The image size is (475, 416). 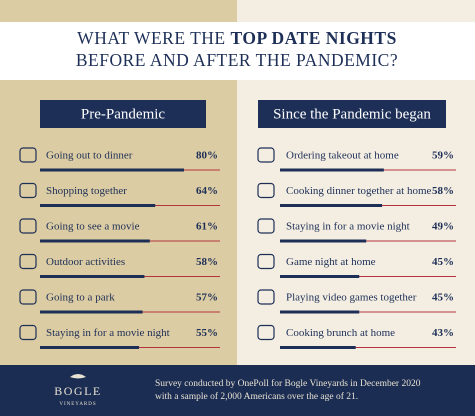 What do you see at coordinates (443, 156) in the screenshot?
I see `value-label: 59%` at bounding box center [443, 156].